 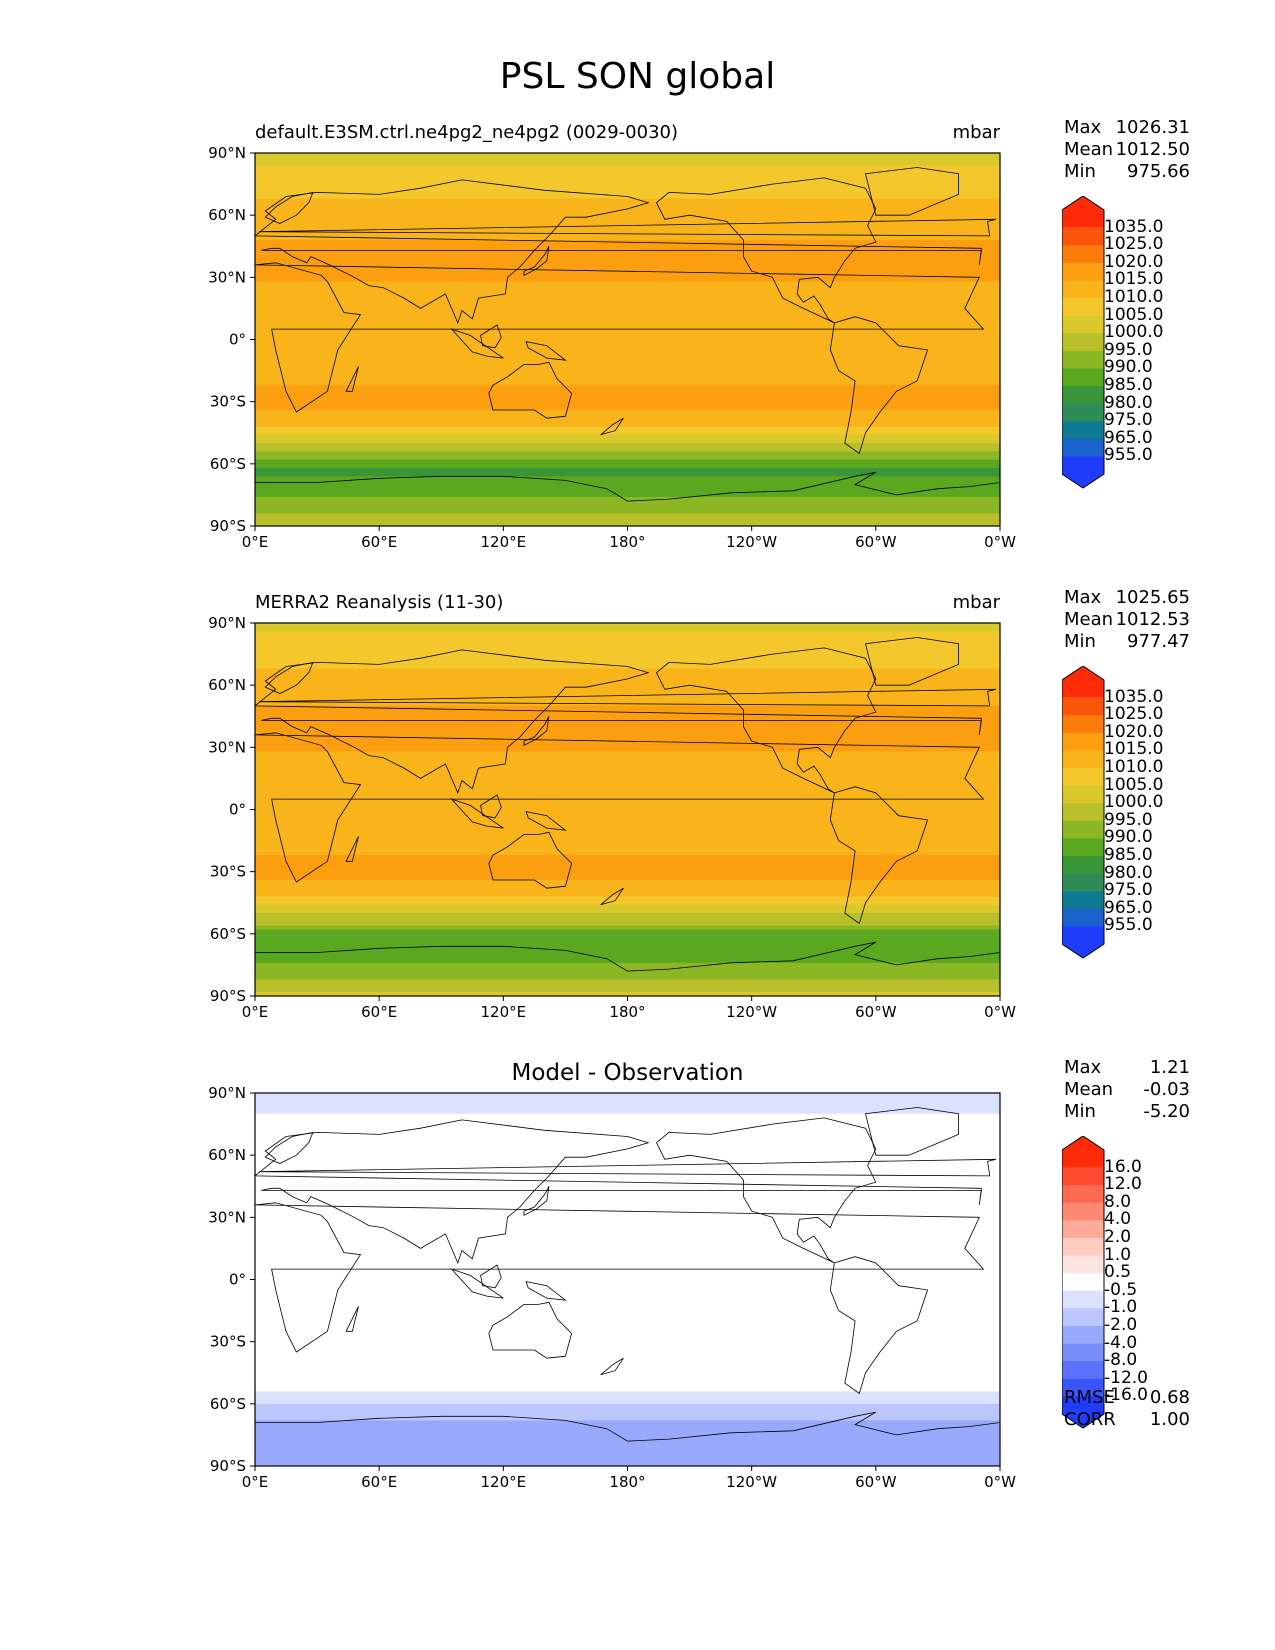 I want to click on colorbar-tick-label: 985.0, so click(x=1128, y=855).